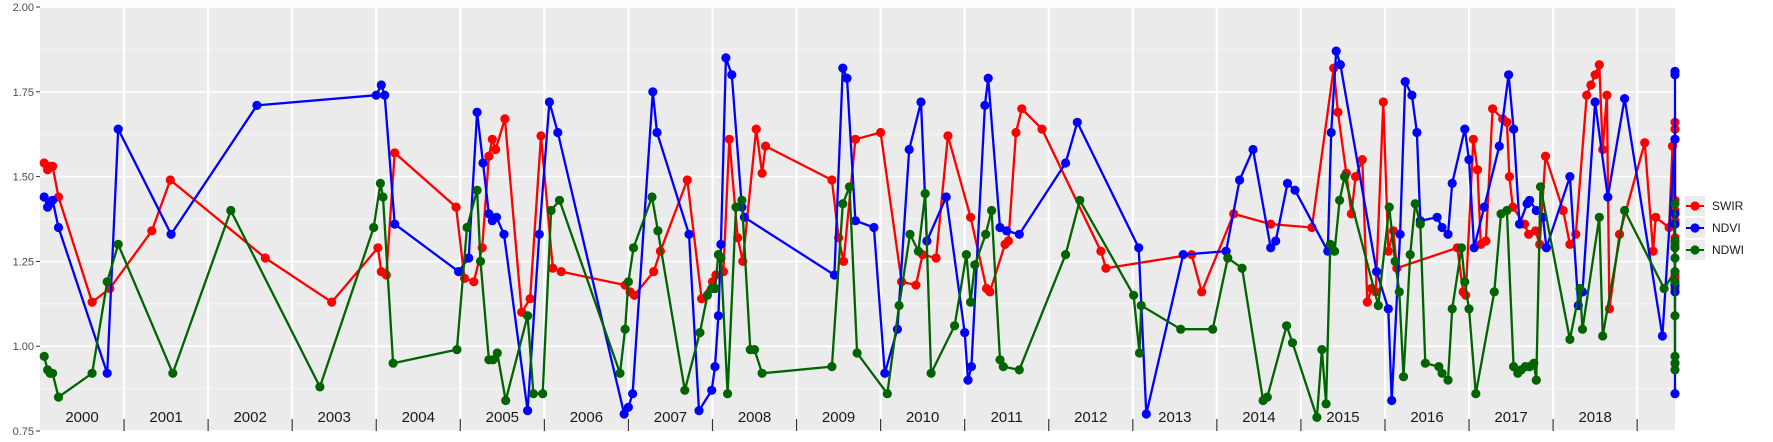 The height and width of the screenshot is (442, 1773). I want to click on year-label: 2017, so click(1510, 417).